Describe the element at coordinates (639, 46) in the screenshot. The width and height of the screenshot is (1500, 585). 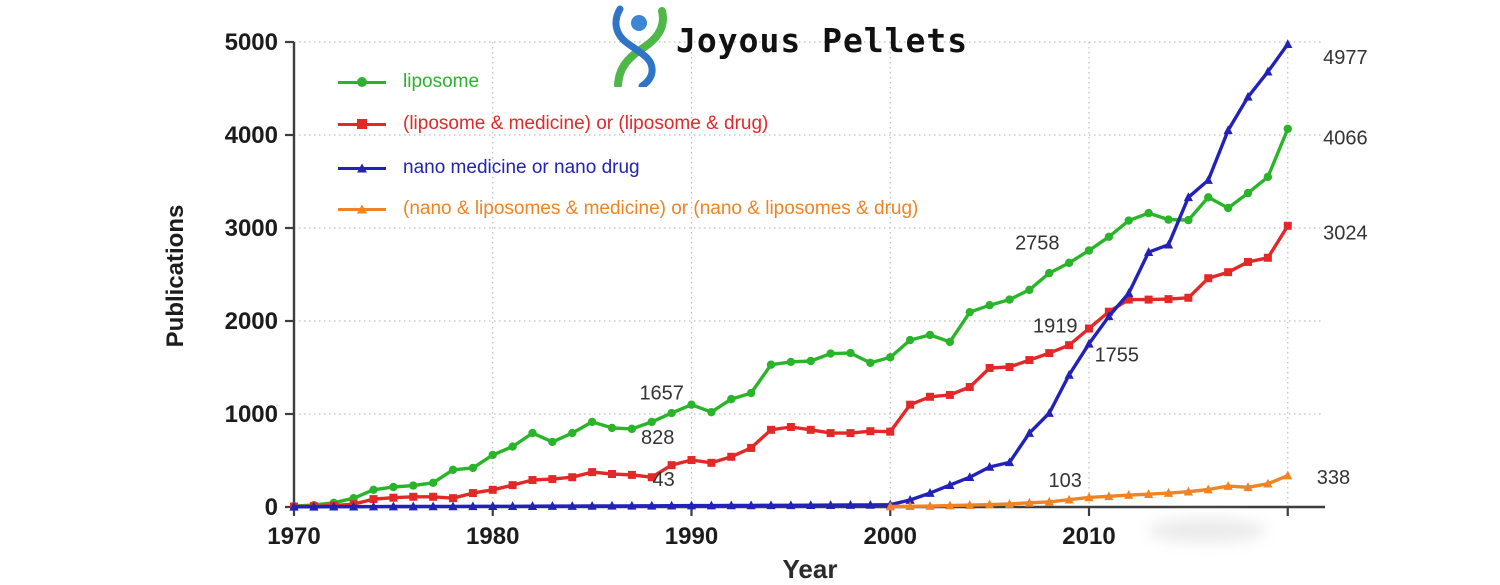
I see `person-dna-logo-icon` at that location.